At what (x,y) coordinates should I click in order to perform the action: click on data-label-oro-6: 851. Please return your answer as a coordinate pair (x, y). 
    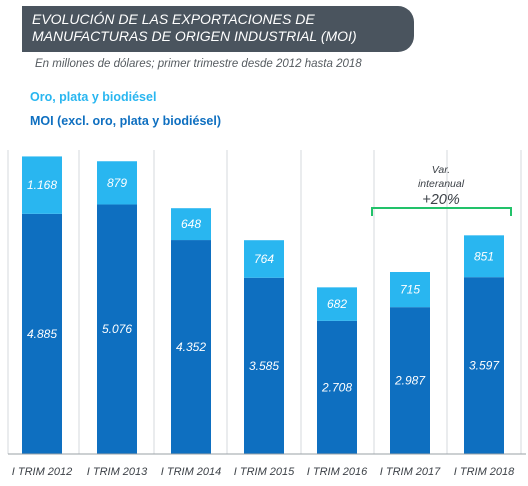
    Looking at the image, I should click on (484, 256).